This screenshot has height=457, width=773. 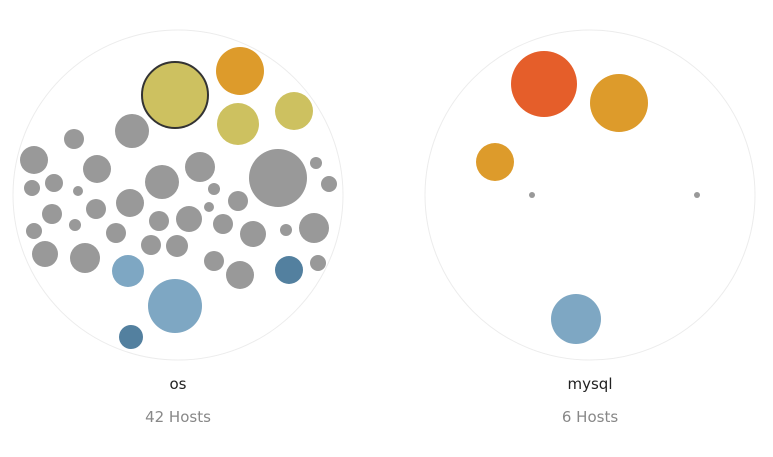 I want to click on cluster-name: mysql, so click(x=590, y=384).